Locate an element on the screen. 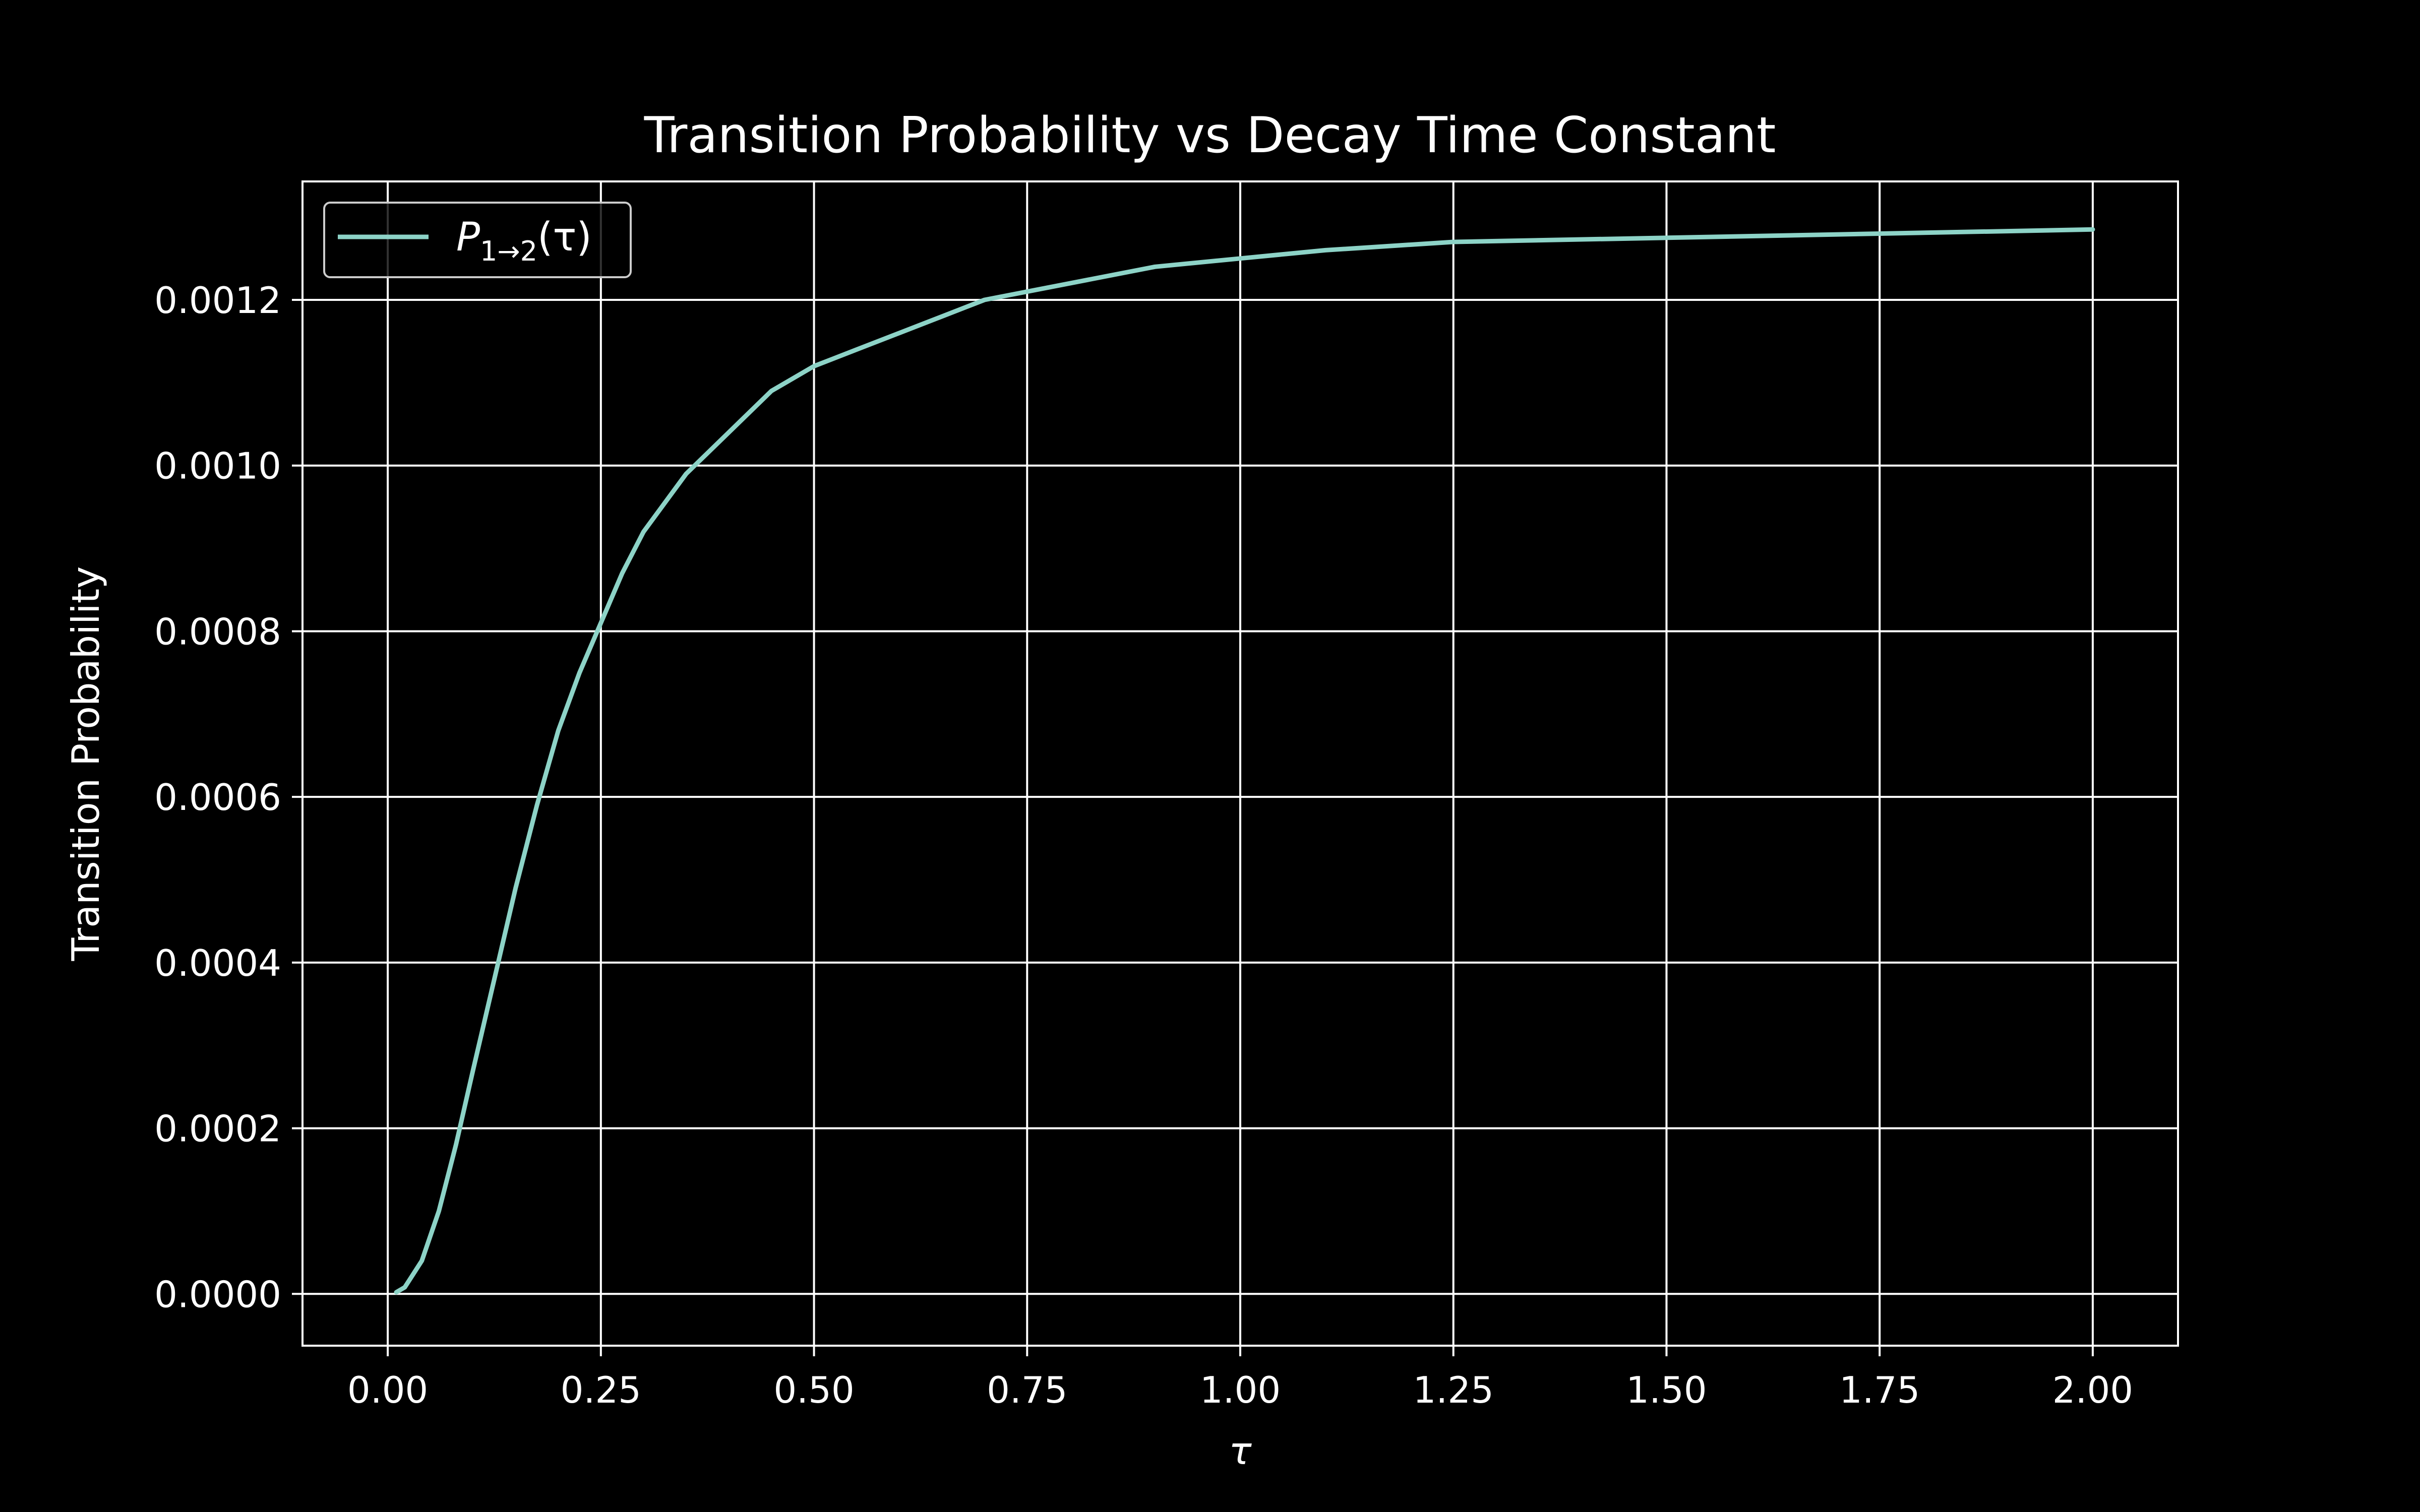 The height and width of the screenshot is (1512, 2420). x-axis-label: τ is located at coordinates (1240, 1451).